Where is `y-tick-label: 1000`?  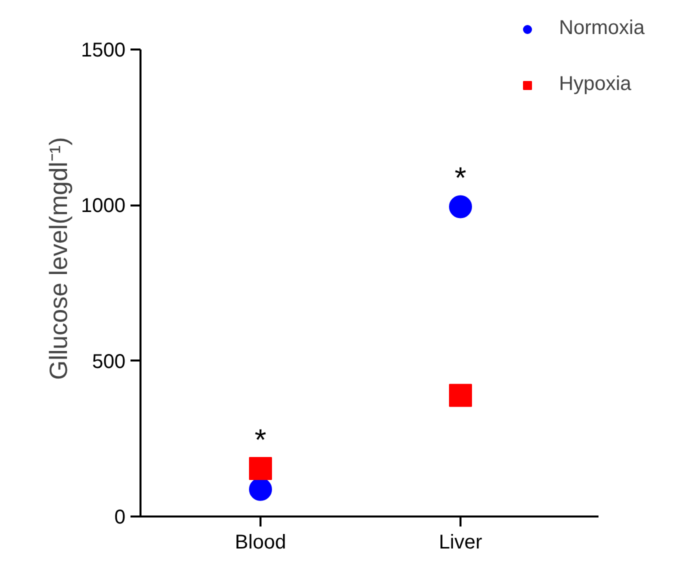 y-tick-label: 1000 is located at coordinates (103, 206).